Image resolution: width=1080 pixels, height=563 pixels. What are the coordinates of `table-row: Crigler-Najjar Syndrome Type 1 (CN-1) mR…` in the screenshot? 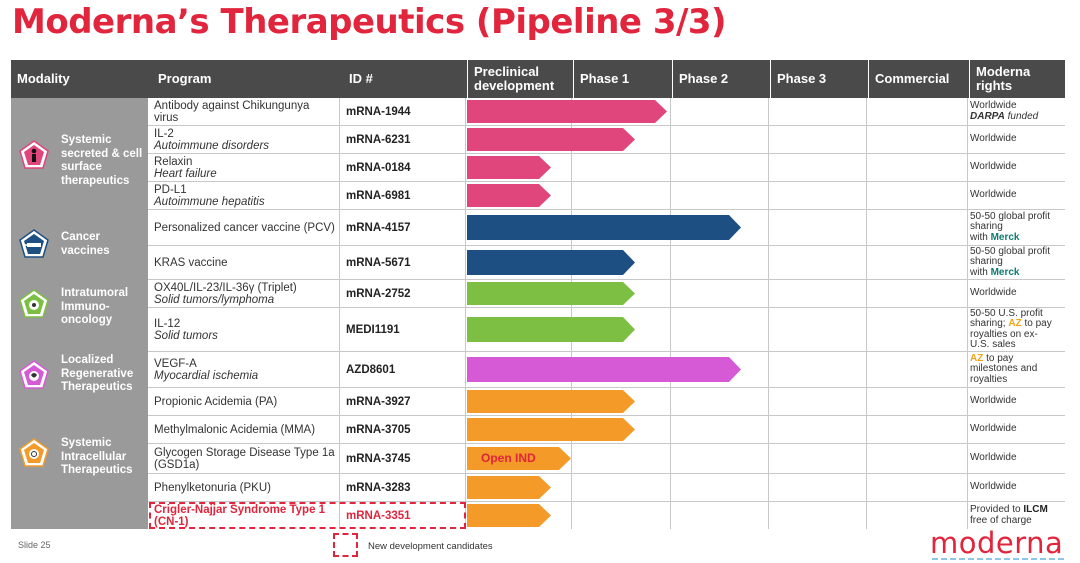 It's located at (606, 515).